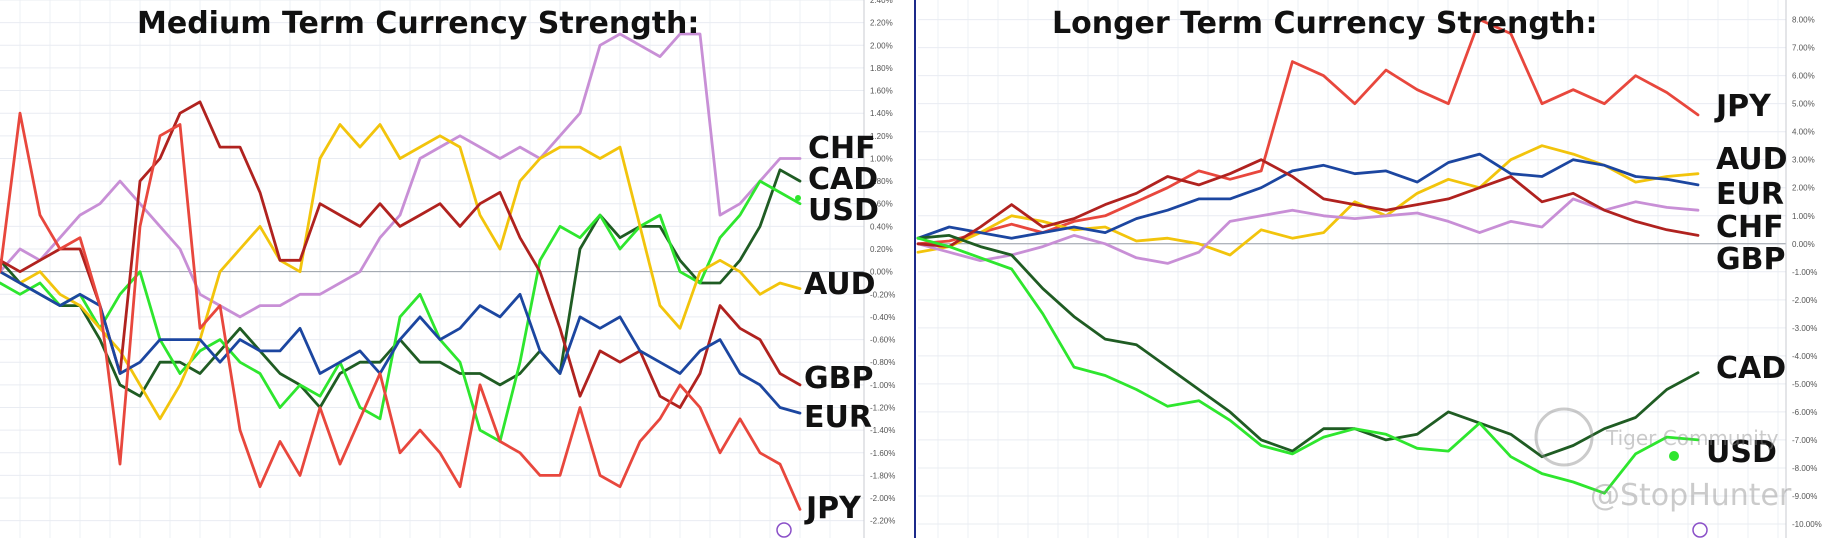 Image resolution: width=1826 pixels, height=538 pixels. Describe the element at coordinates (1751, 368) in the screenshot. I see `right-label-cad: CAD` at that location.